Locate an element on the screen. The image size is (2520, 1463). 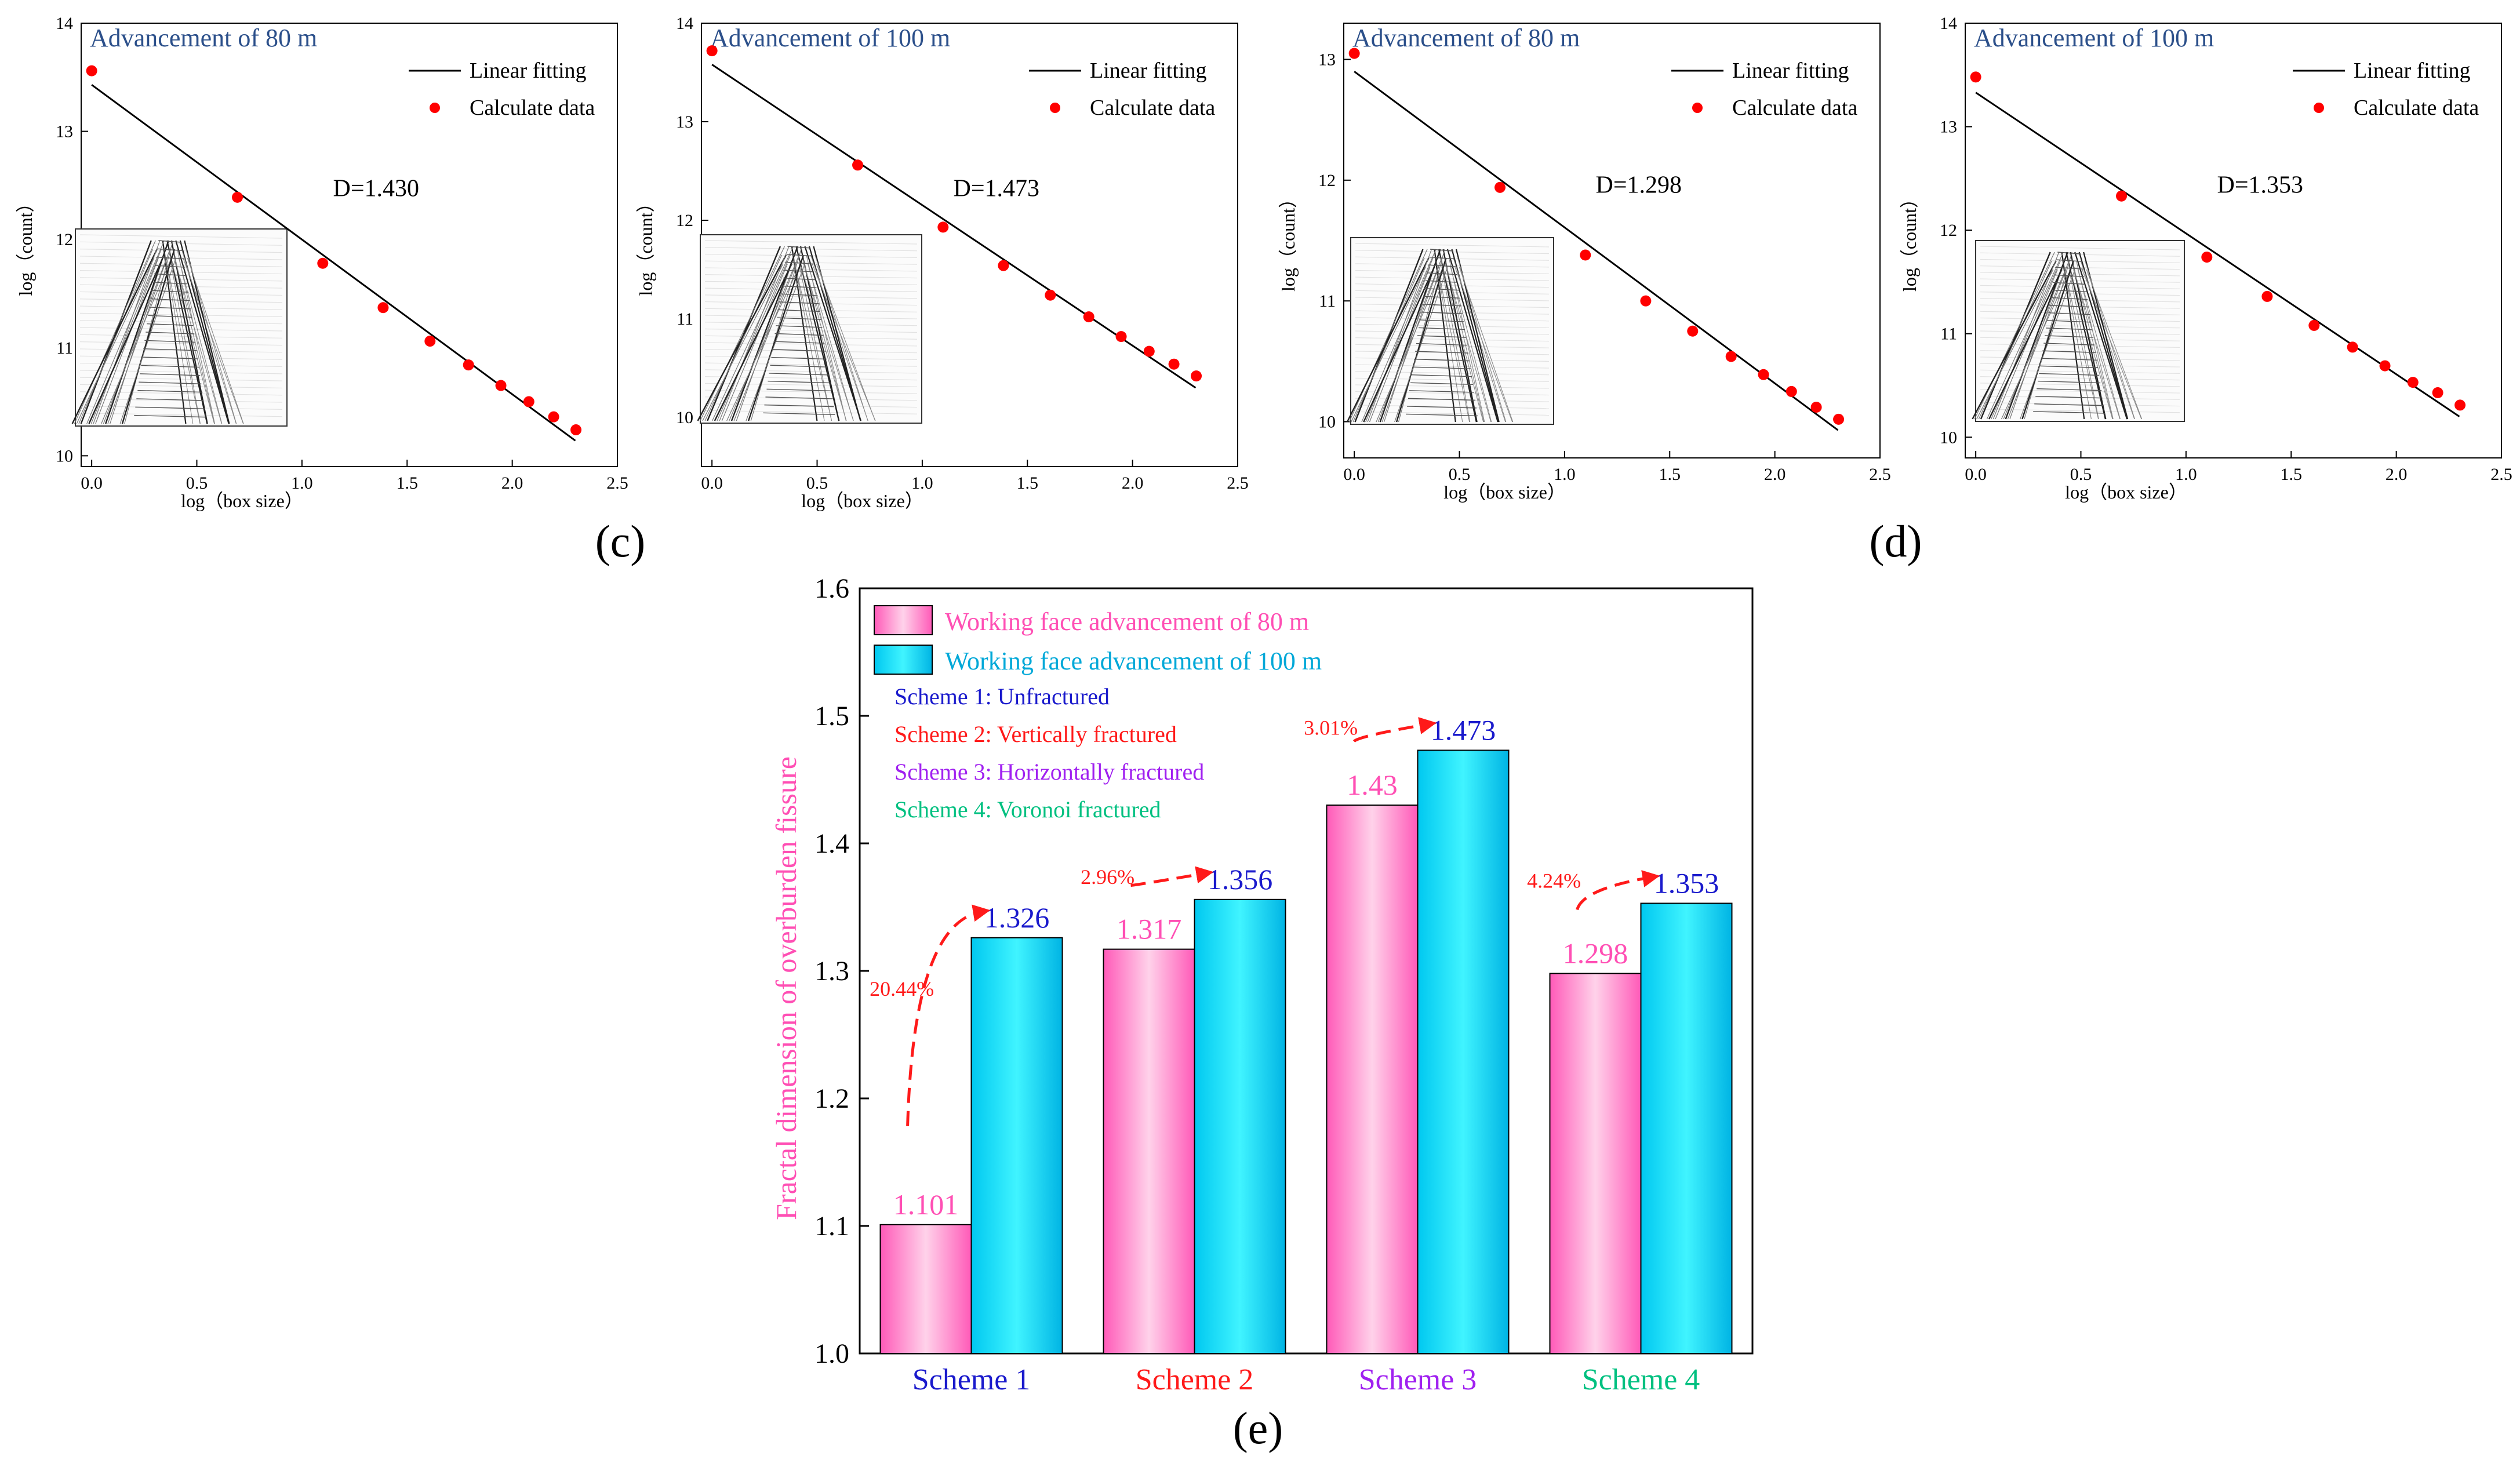
bar-value-label: 1.101 is located at coordinates (926, 1204).